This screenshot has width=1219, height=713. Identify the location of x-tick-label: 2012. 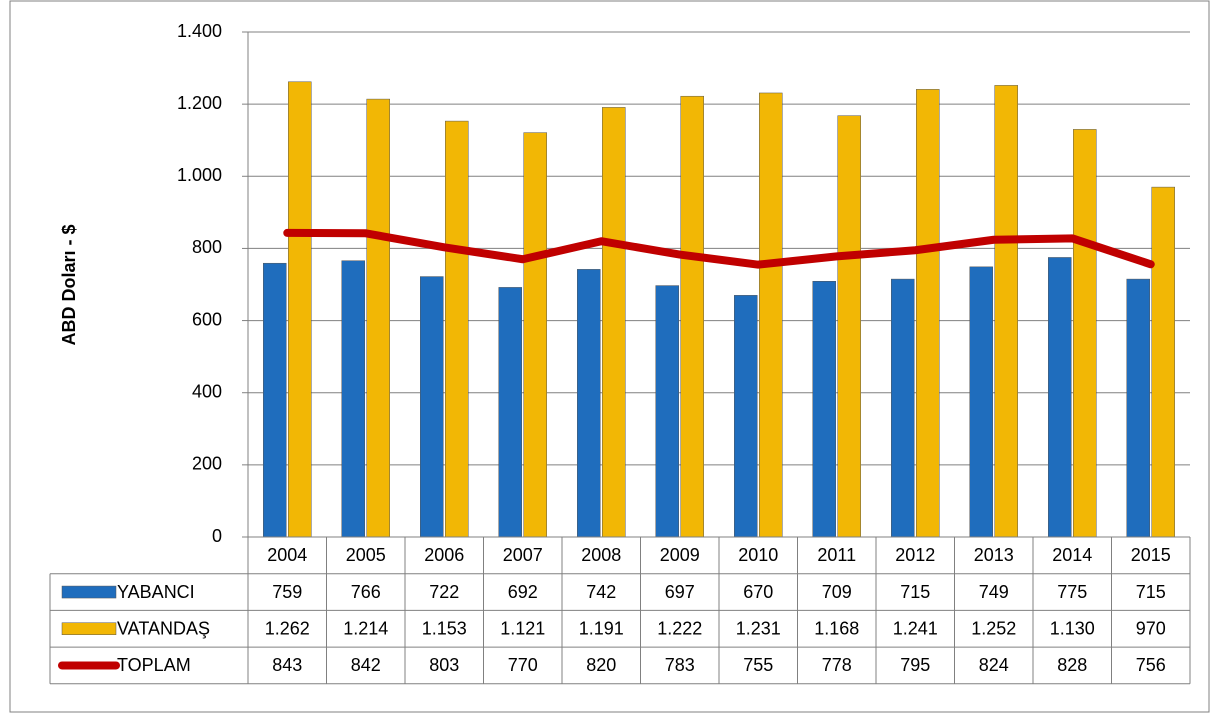
(915, 555).